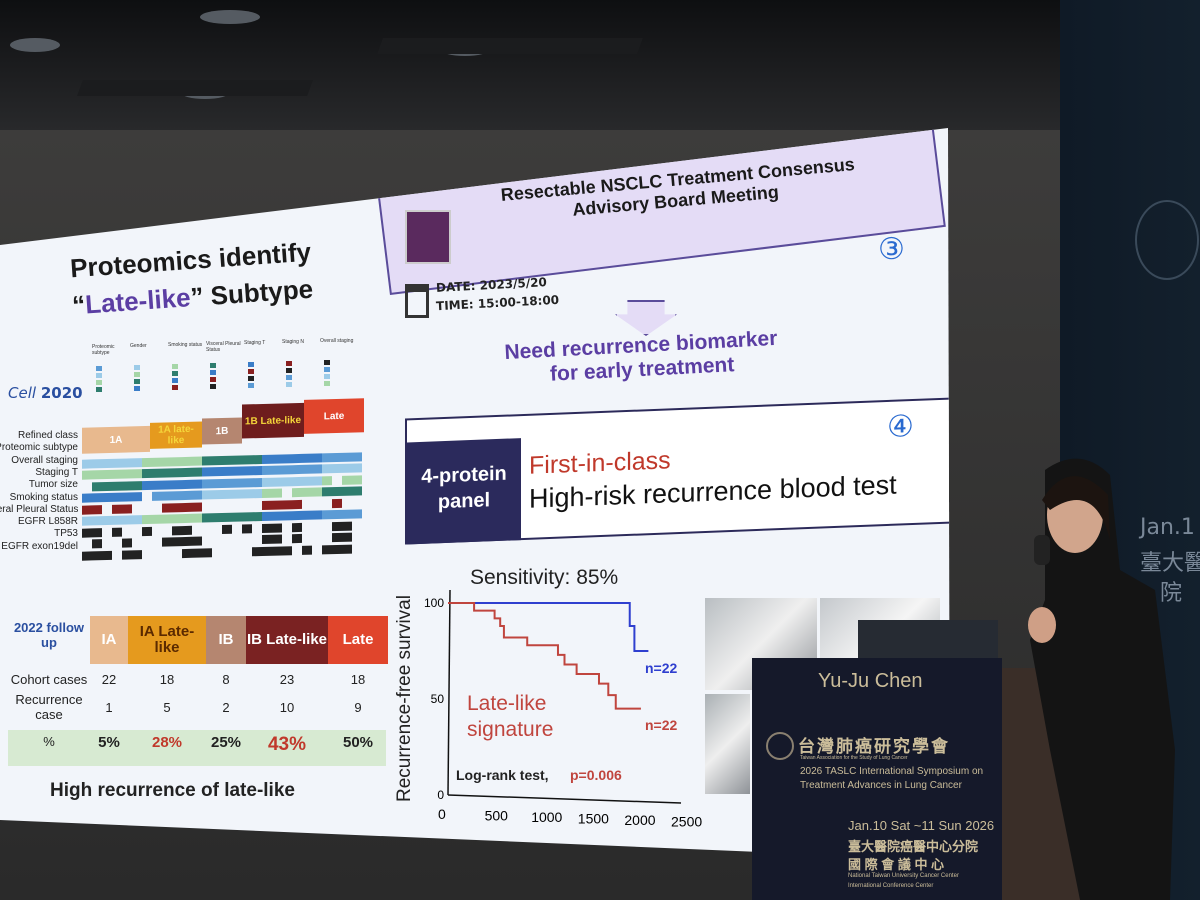  I want to click on conclusion-text: High recurrence of late-like, so click(172, 790).